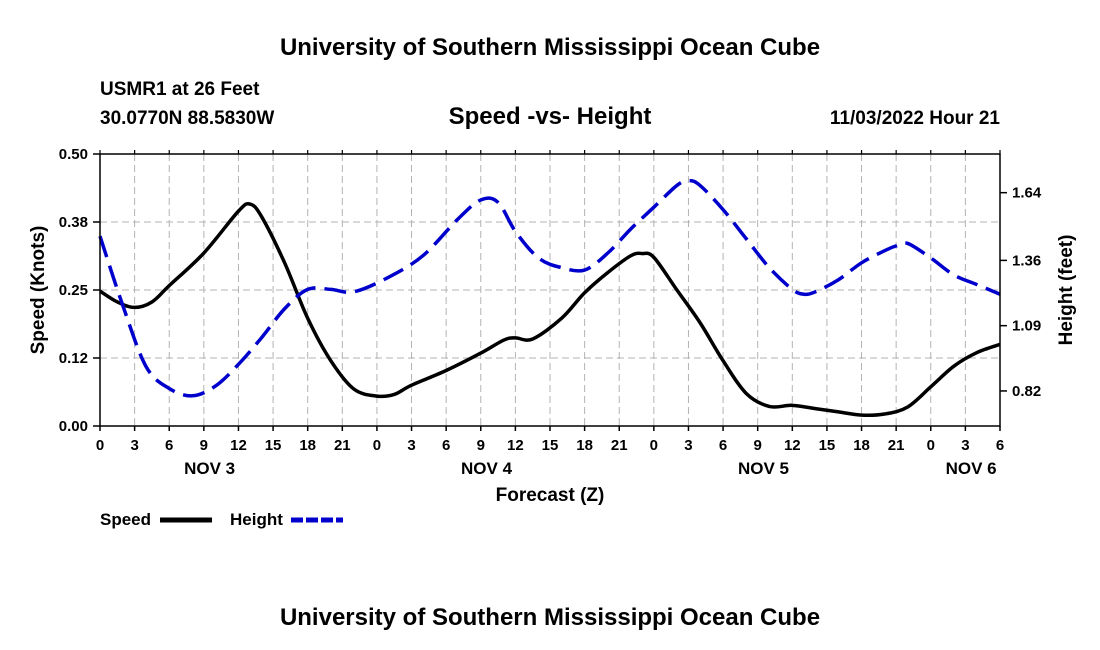 The height and width of the screenshot is (650, 1100). Describe the element at coordinates (180, 89) in the screenshot. I see `station-name: USMR1 at 26 Feet` at that location.